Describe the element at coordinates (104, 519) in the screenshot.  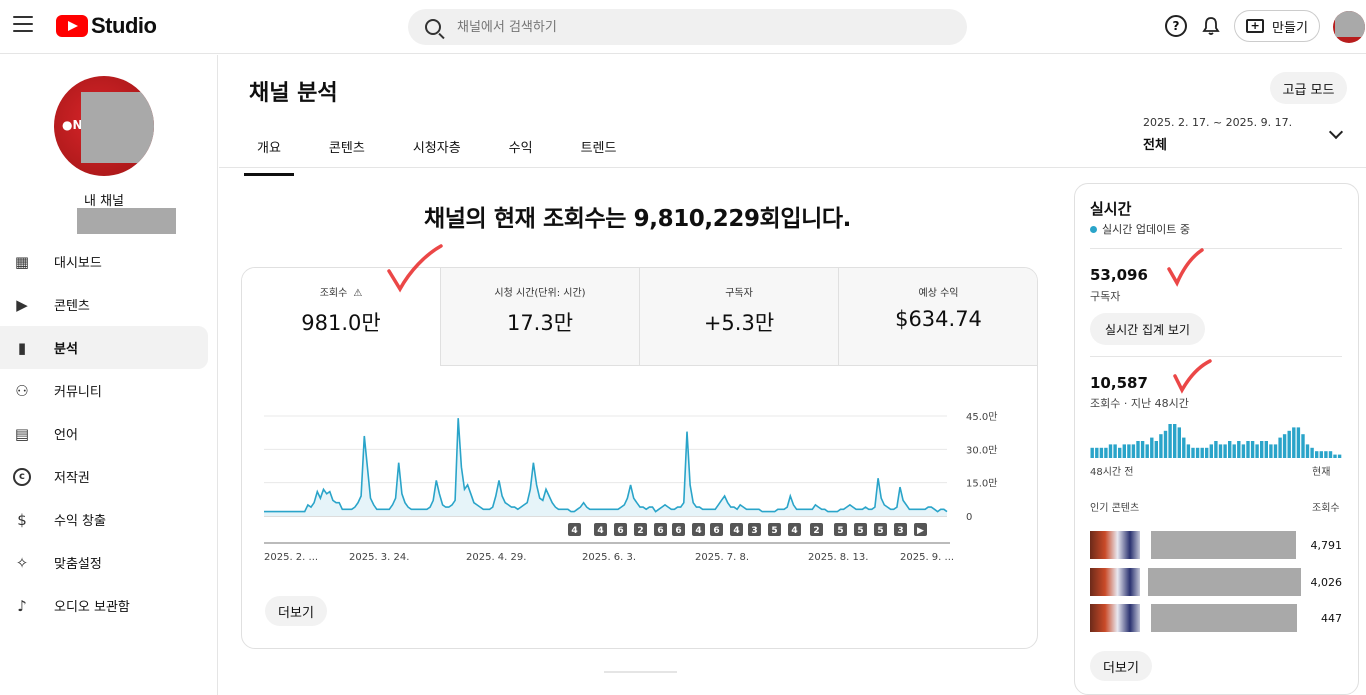
I see `sidebar-item-dollar: $ 수익 창출` at that location.